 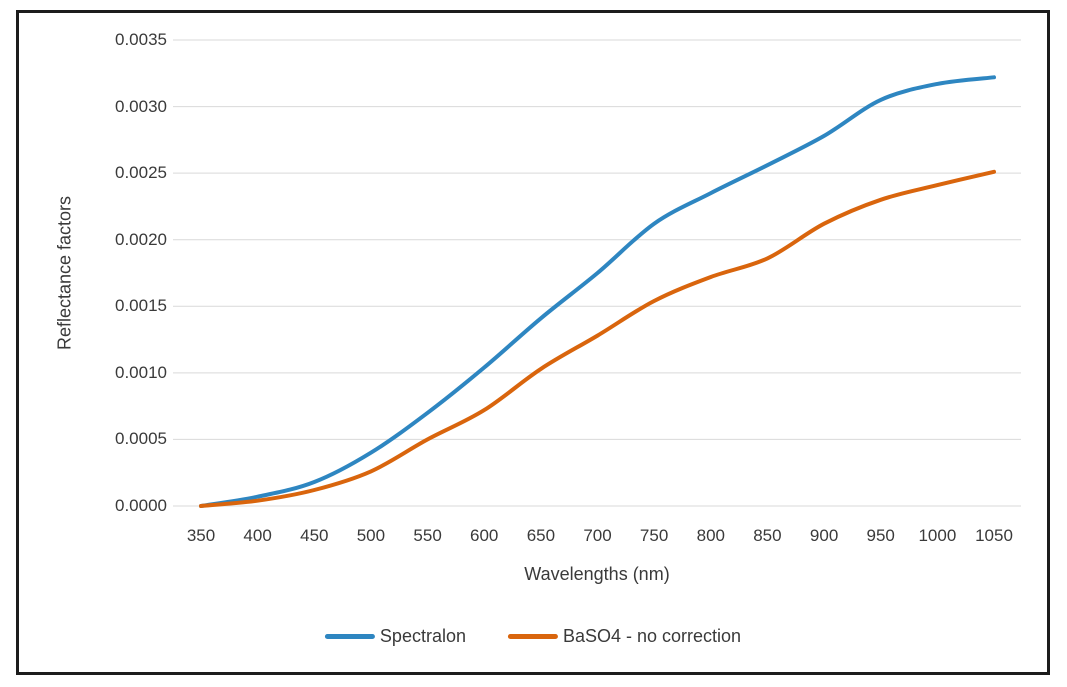 What do you see at coordinates (141, 306) in the screenshot?
I see `y-tick-label: 0.0015` at bounding box center [141, 306].